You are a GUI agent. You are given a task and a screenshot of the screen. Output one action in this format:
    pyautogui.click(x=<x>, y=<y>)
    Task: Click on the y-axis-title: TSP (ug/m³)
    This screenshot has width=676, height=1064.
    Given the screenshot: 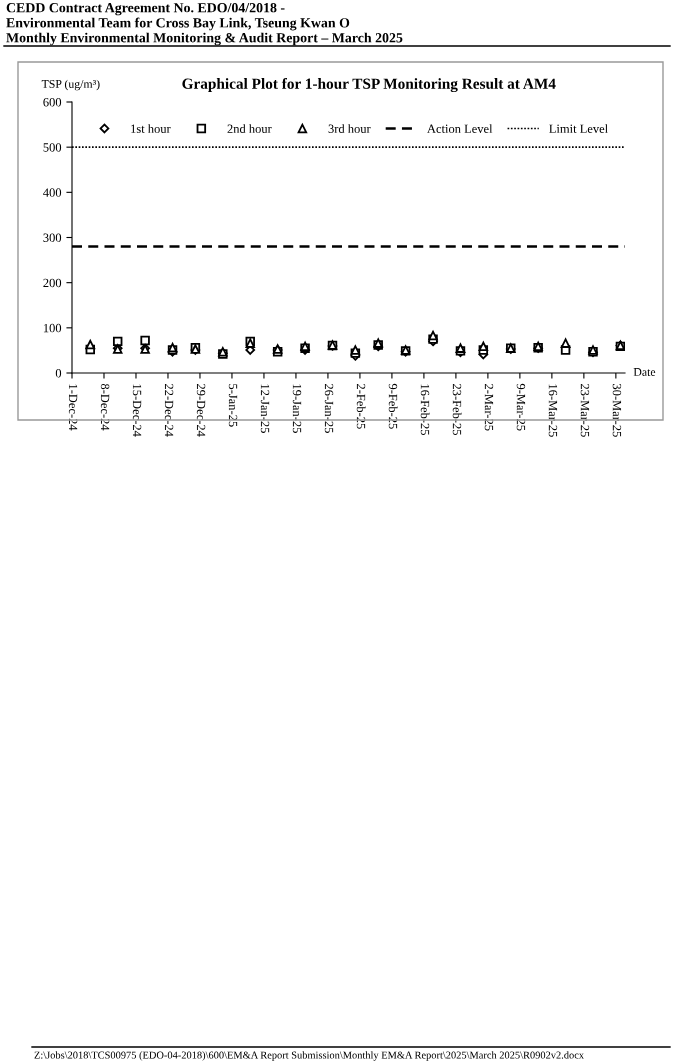 What is the action you would take?
    pyautogui.click(x=70, y=85)
    